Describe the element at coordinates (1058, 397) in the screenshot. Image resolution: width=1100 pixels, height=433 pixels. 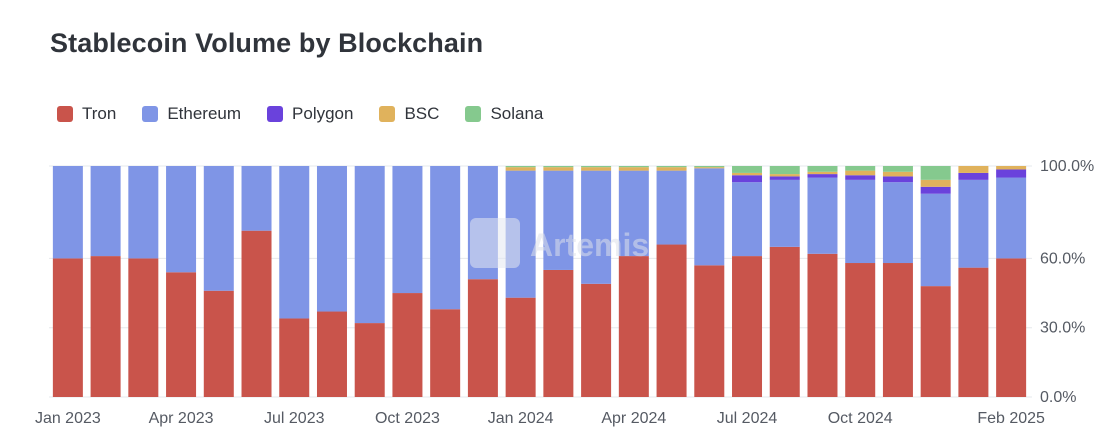
I see `y-tick-label: 0.0%` at that location.